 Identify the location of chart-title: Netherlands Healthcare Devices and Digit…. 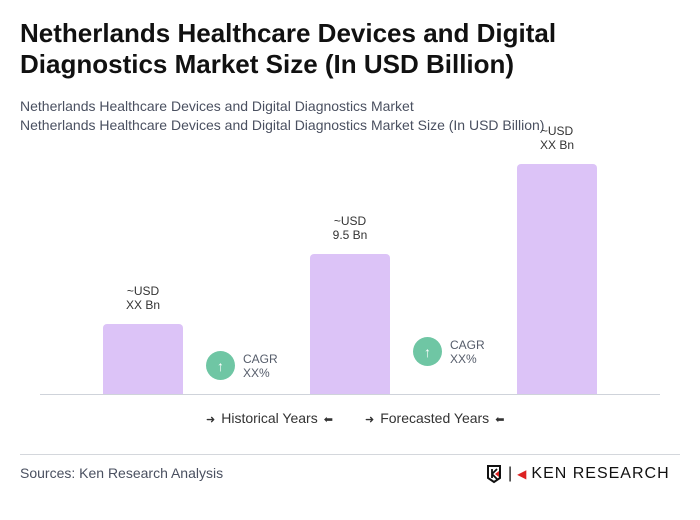
(288, 48).